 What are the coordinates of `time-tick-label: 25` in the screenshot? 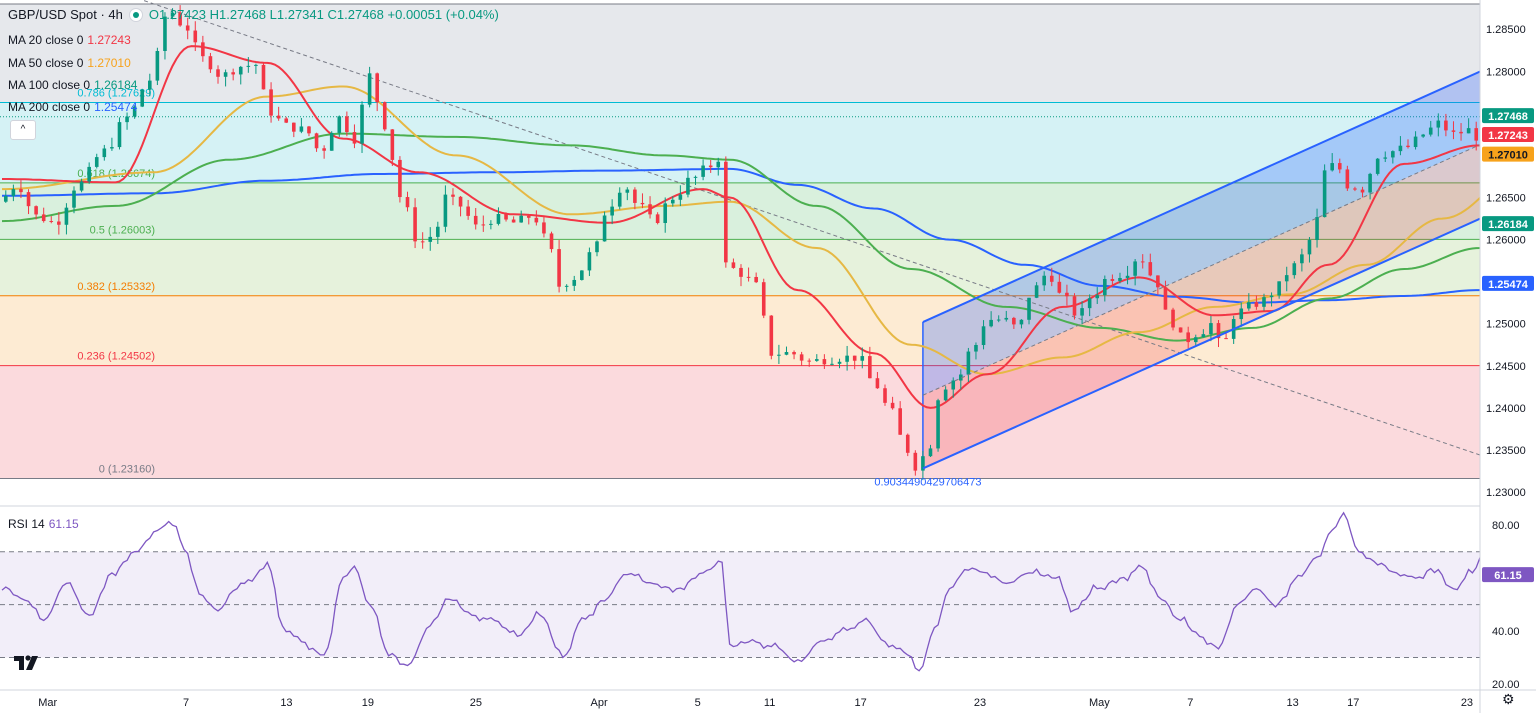 It's located at (476, 703).